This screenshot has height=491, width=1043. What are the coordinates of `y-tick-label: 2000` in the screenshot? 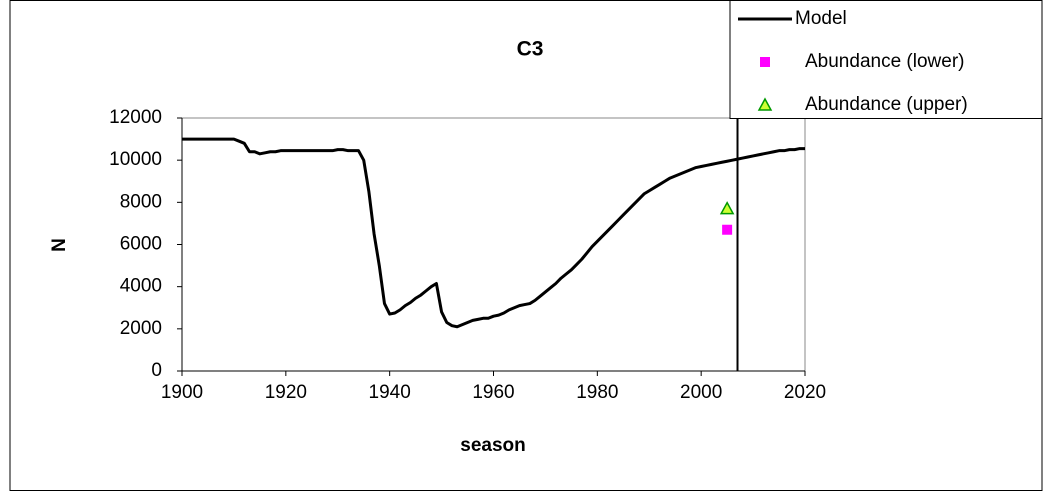 It's located at (141, 328).